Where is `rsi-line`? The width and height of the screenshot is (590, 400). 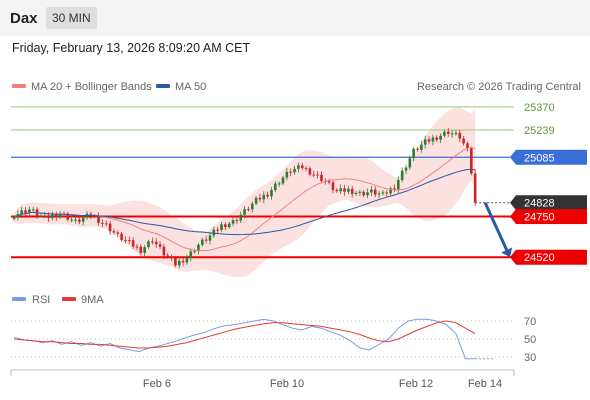 rsi-line is located at coordinates (244, 339).